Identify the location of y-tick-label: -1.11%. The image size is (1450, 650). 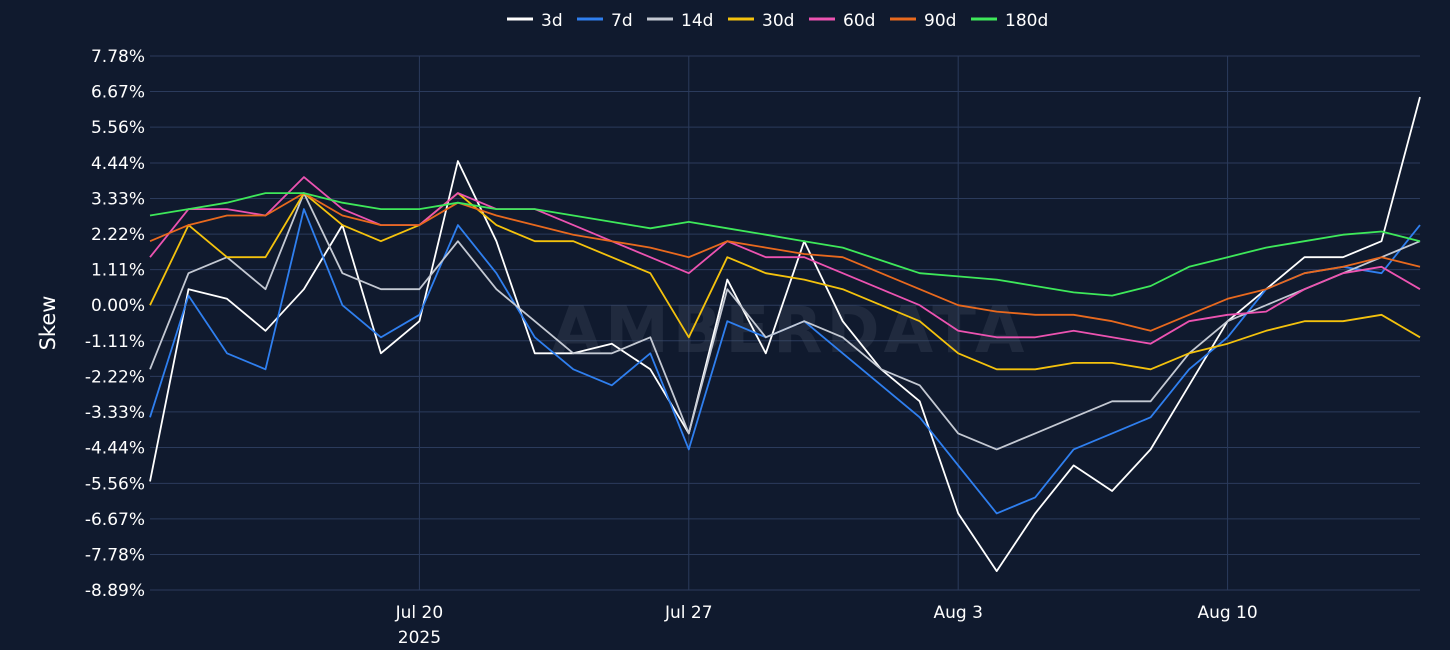
(115, 342).